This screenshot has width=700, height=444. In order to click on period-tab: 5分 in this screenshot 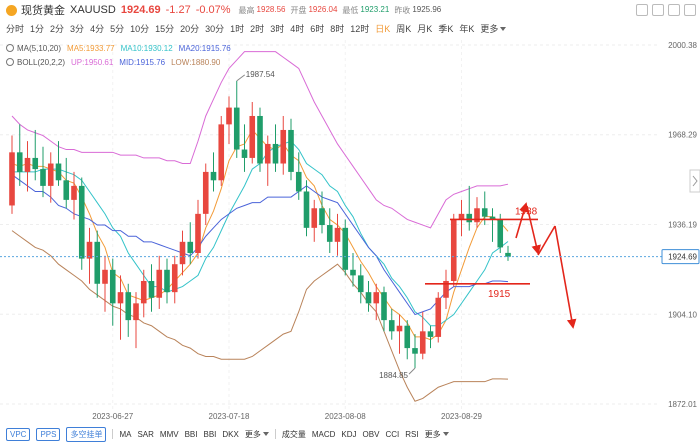, I will do `click(117, 28)`.